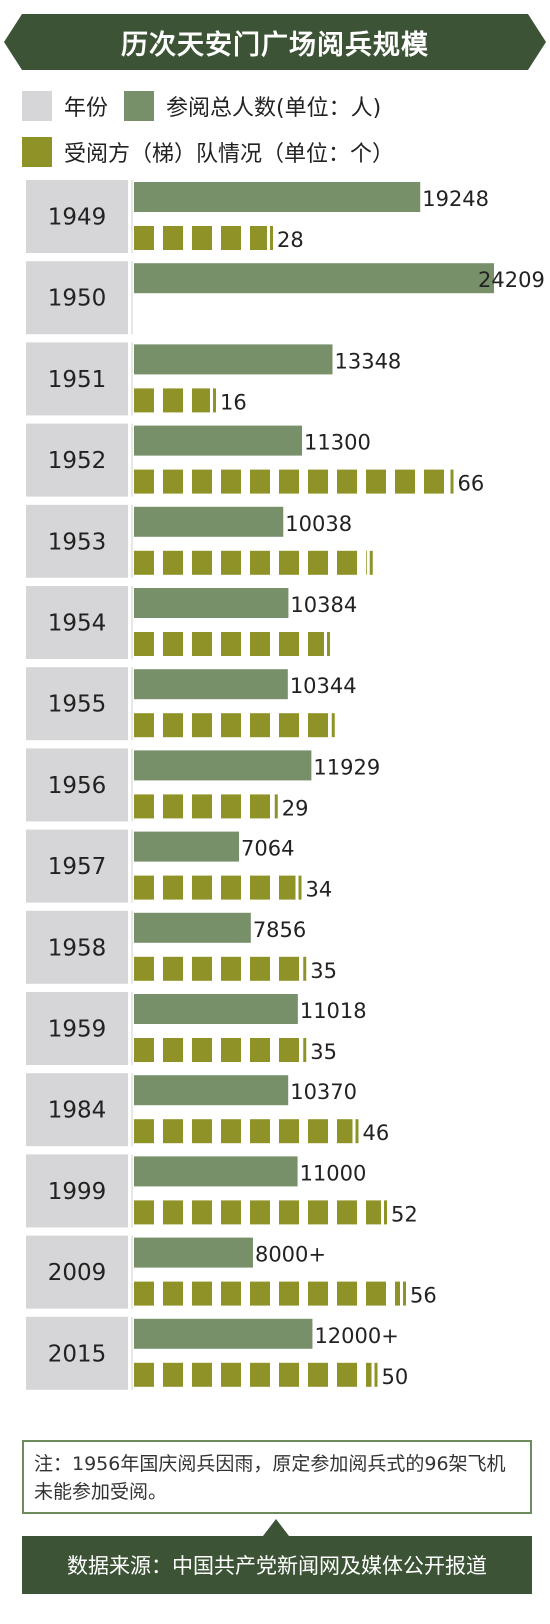  Describe the element at coordinates (290, 1255) in the screenshot. I see `personnel-value-label: 8000+` at that location.